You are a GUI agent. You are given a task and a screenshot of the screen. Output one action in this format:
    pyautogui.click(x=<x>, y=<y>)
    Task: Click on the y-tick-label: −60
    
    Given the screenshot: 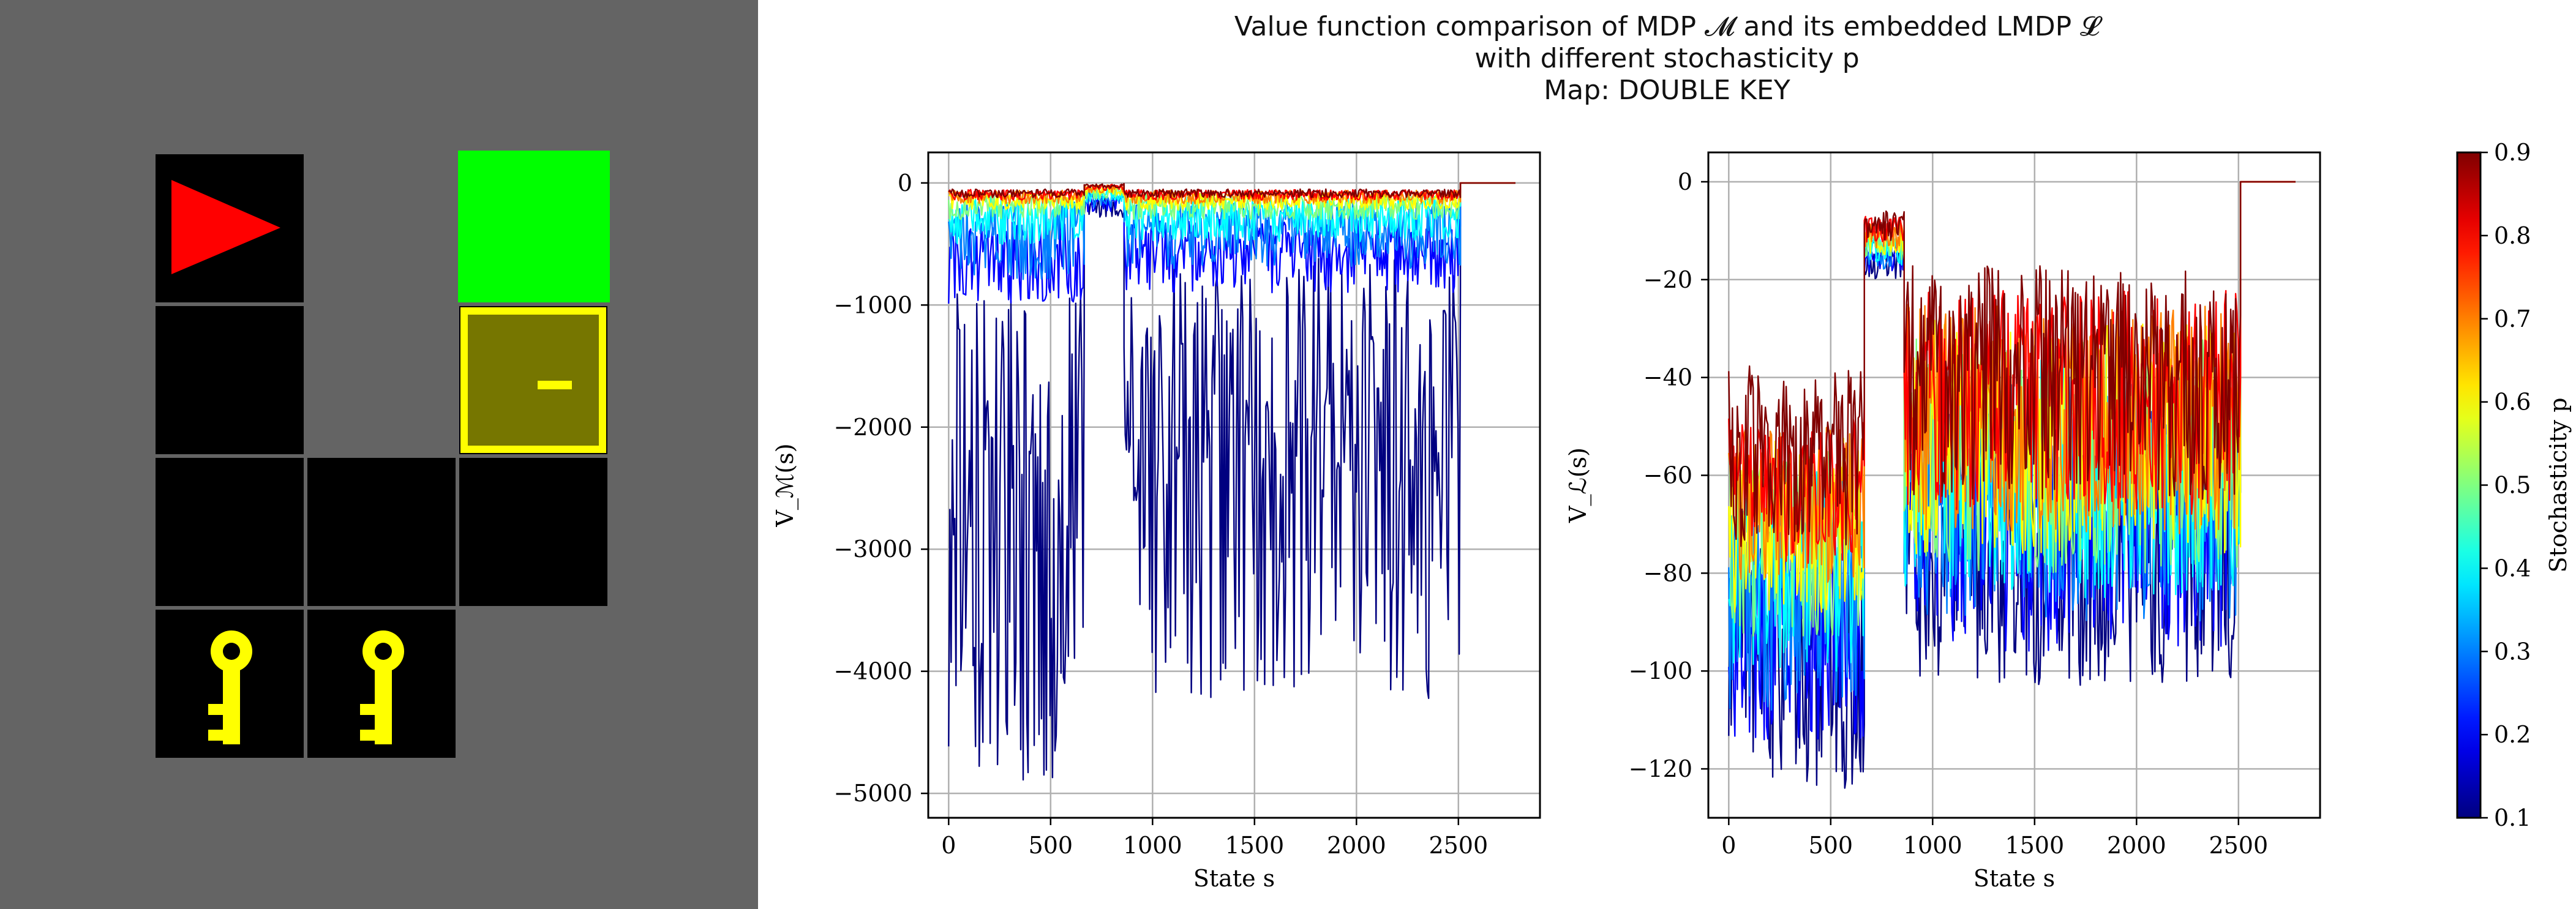 What is the action you would take?
    pyautogui.click(x=1667, y=475)
    